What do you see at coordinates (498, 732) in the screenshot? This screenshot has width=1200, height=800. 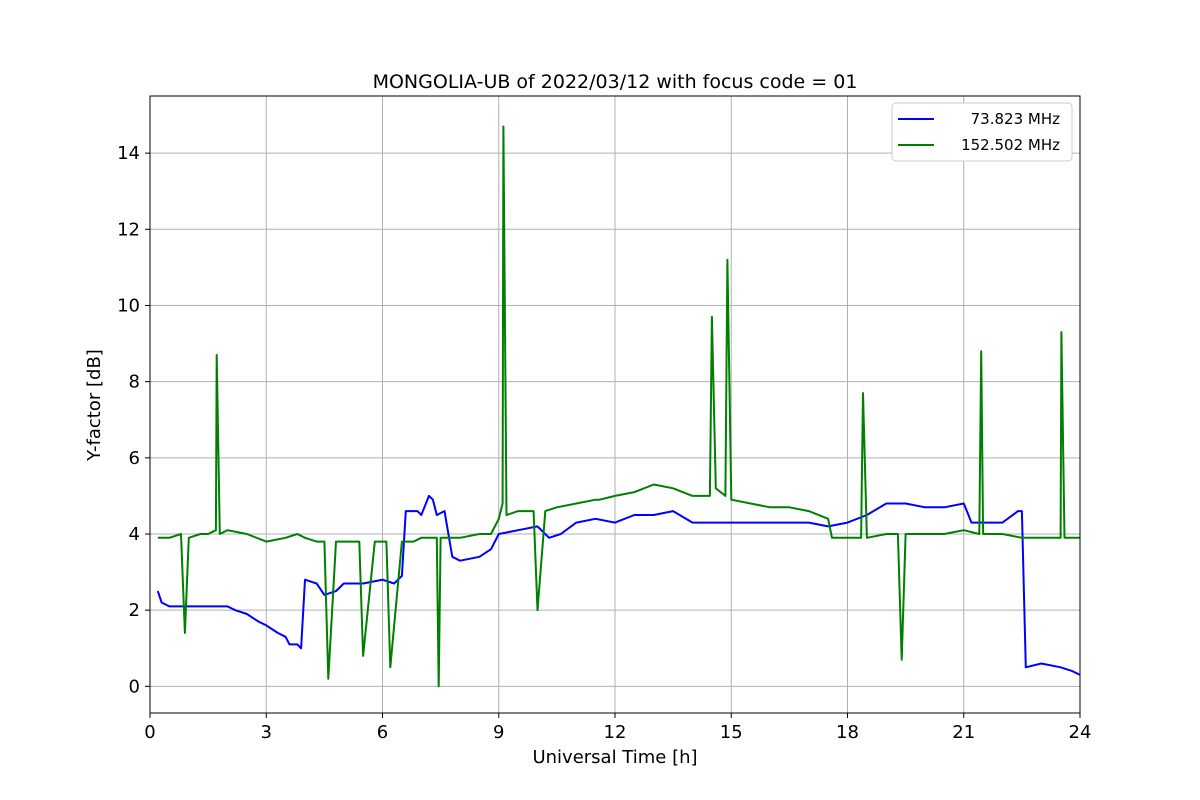 I see `x-tick-label: 9` at bounding box center [498, 732].